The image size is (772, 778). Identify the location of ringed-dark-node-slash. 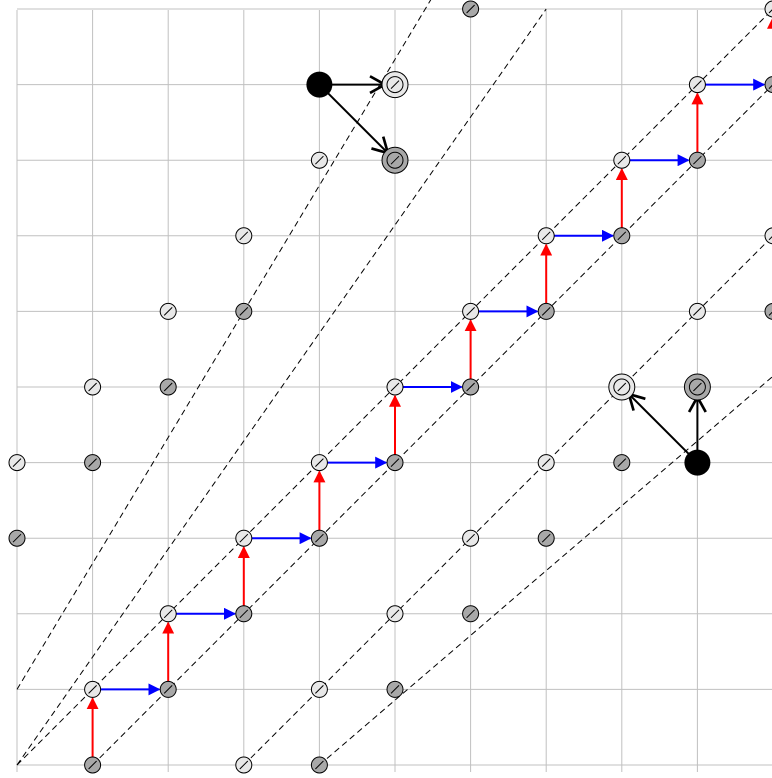
(395, 160).